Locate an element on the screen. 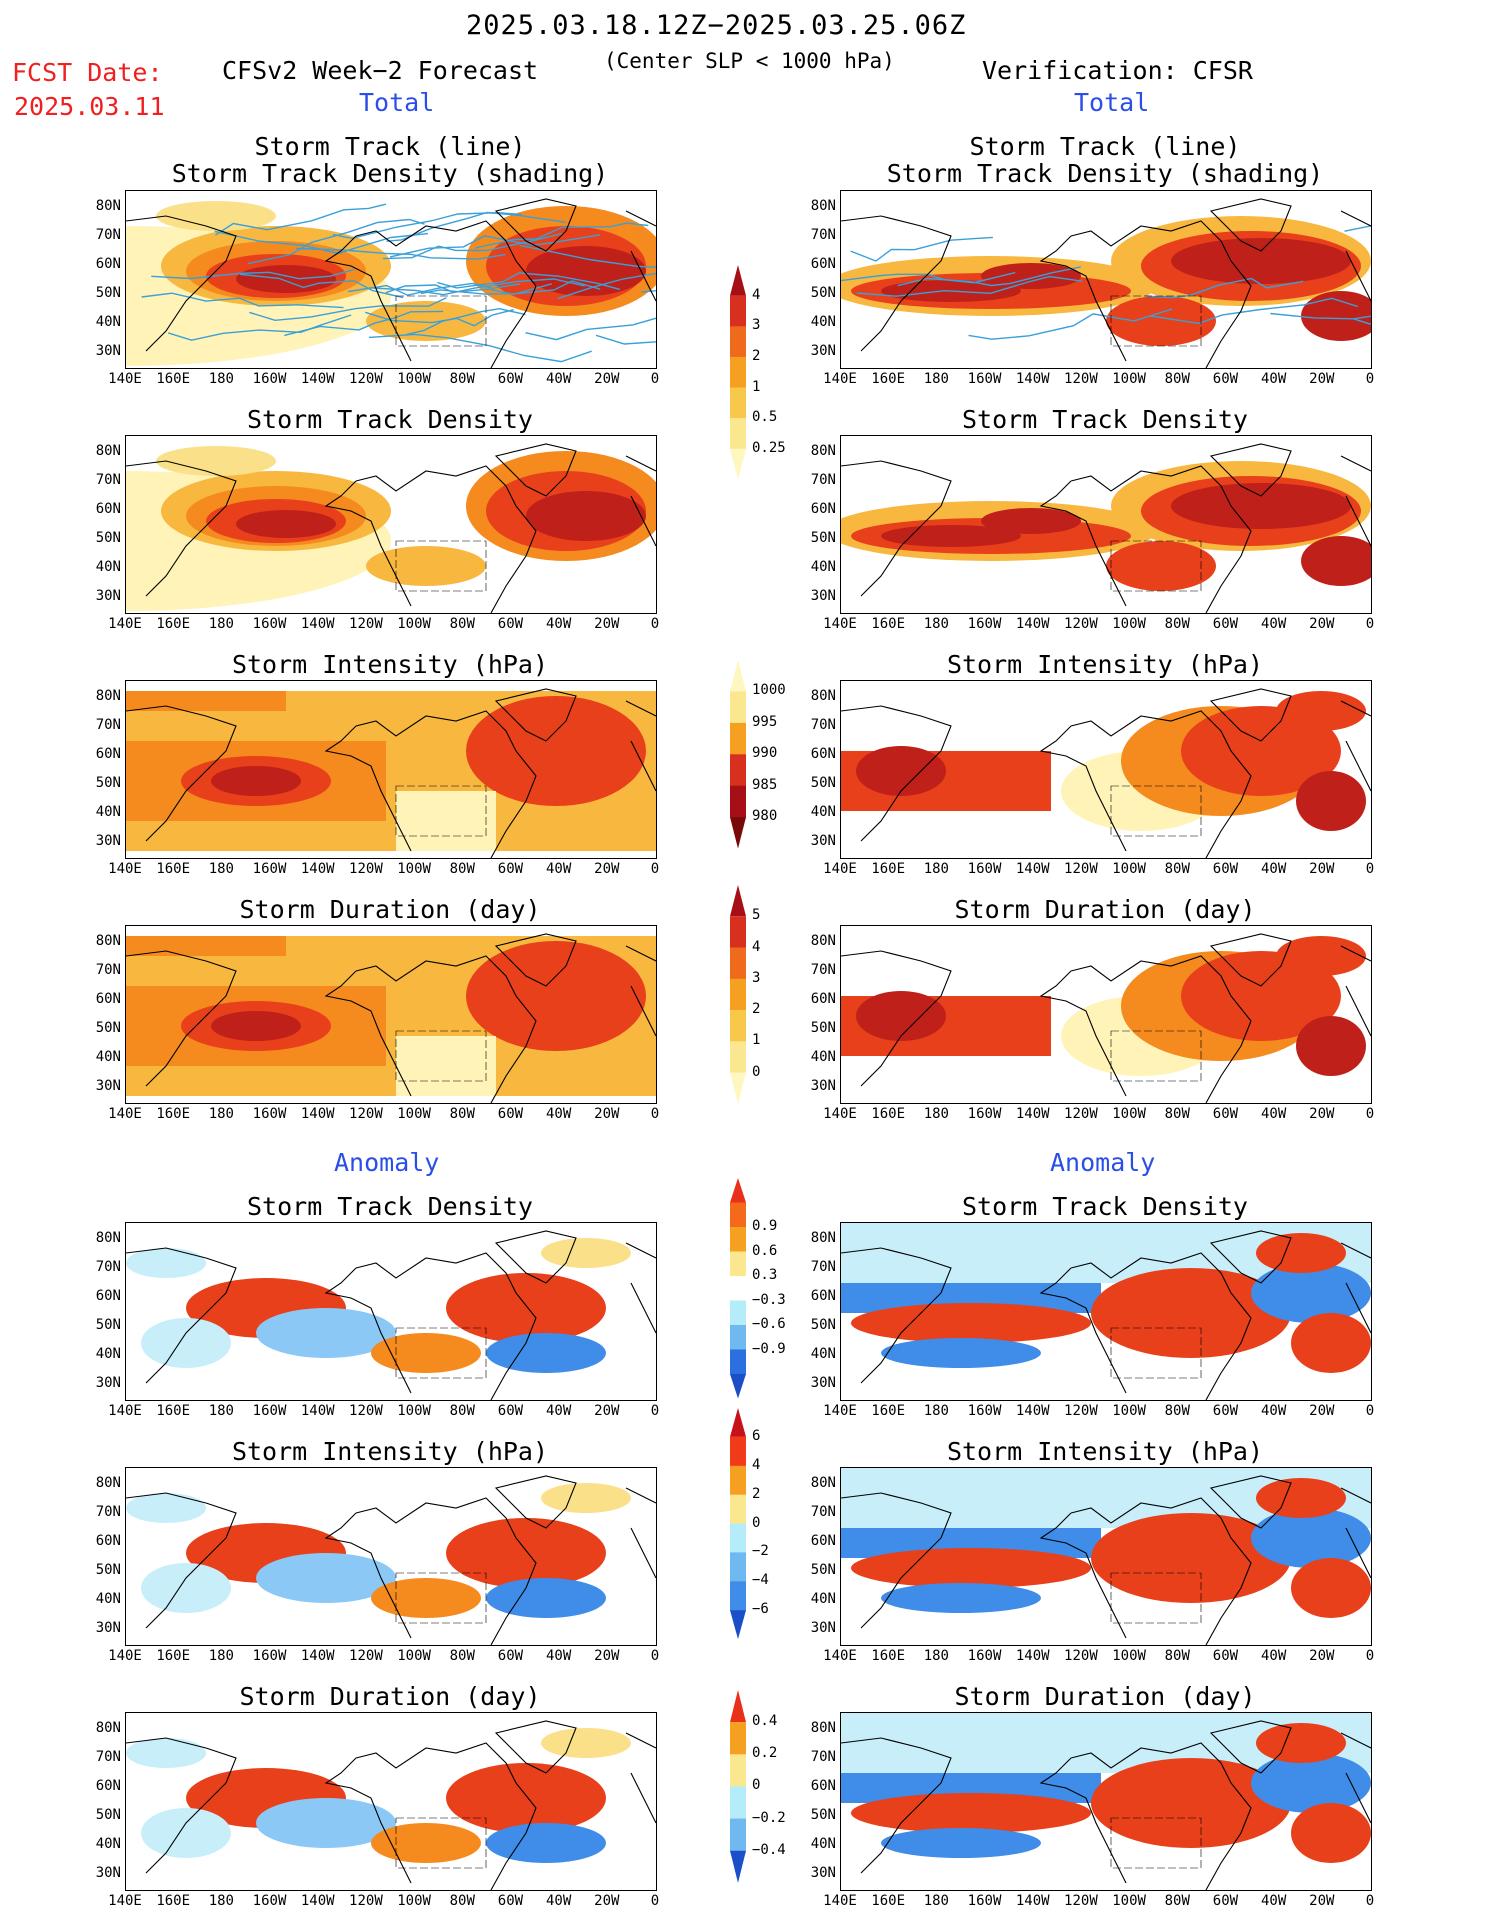  colorbar-tick-label: 1 is located at coordinates (756, 1040).